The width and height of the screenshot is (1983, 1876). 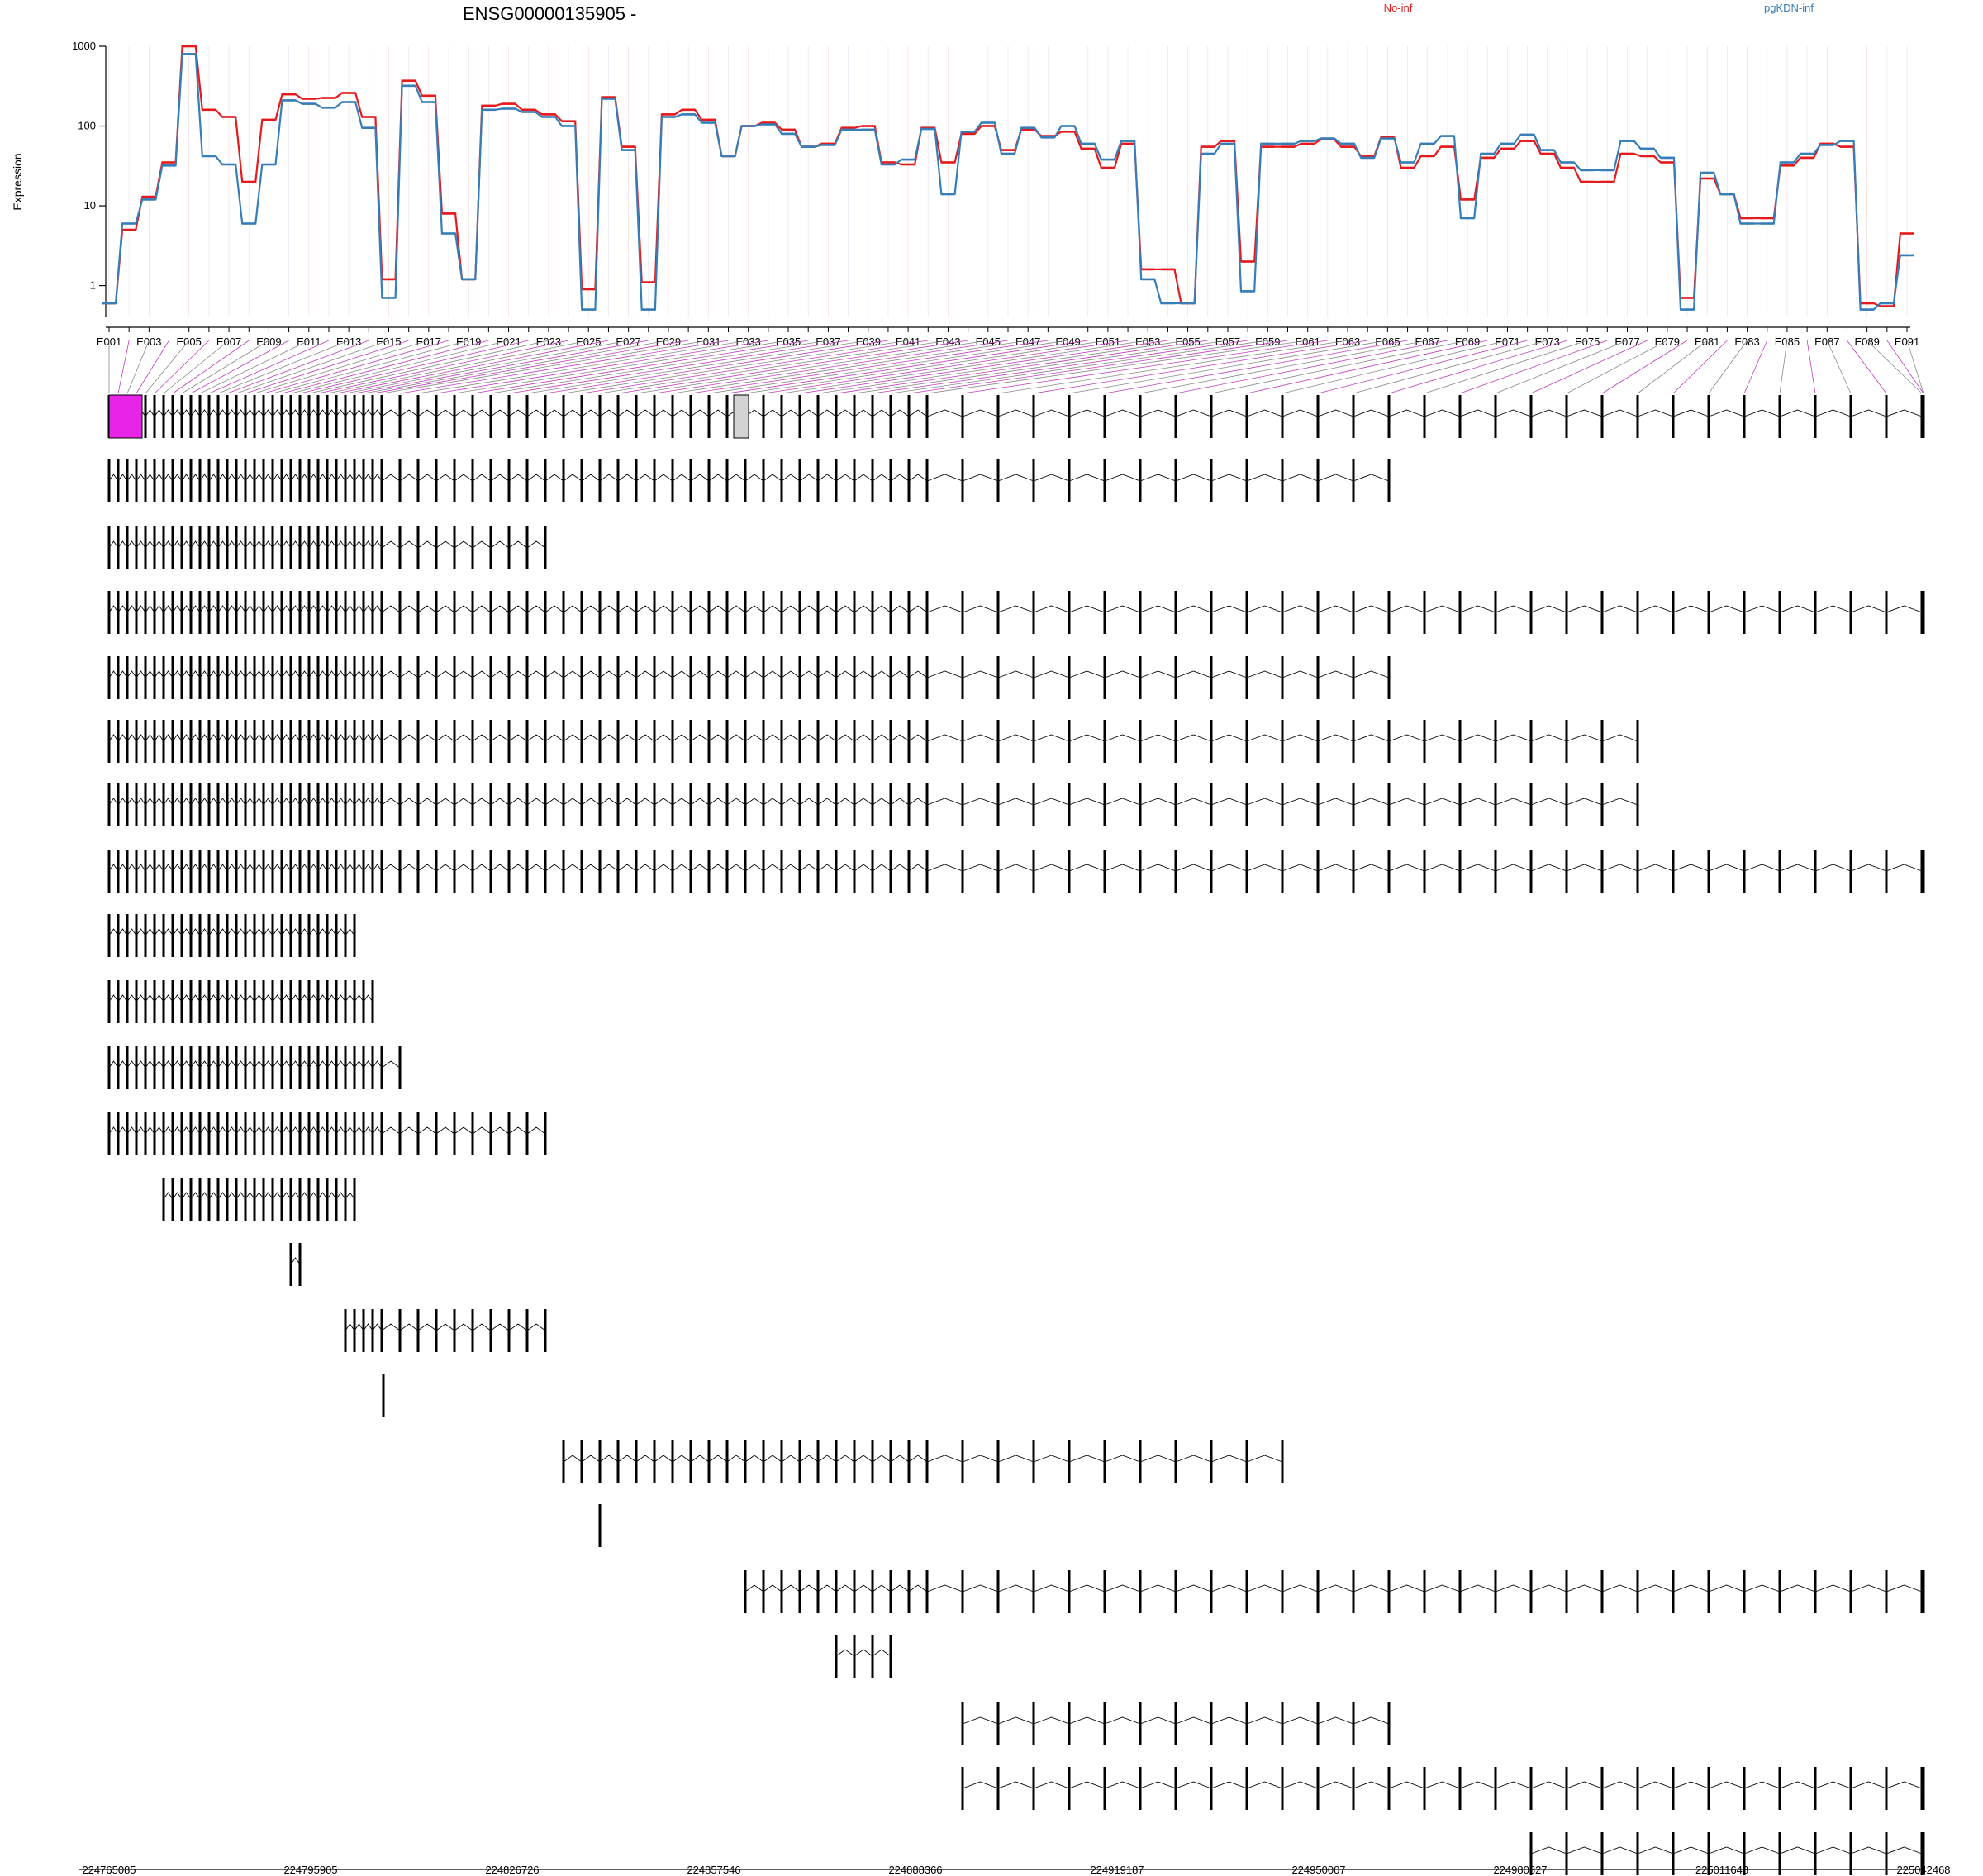 What do you see at coordinates (1747, 342) in the screenshot?
I see `x-tick-label: E083` at bounding box center [1747, 342].